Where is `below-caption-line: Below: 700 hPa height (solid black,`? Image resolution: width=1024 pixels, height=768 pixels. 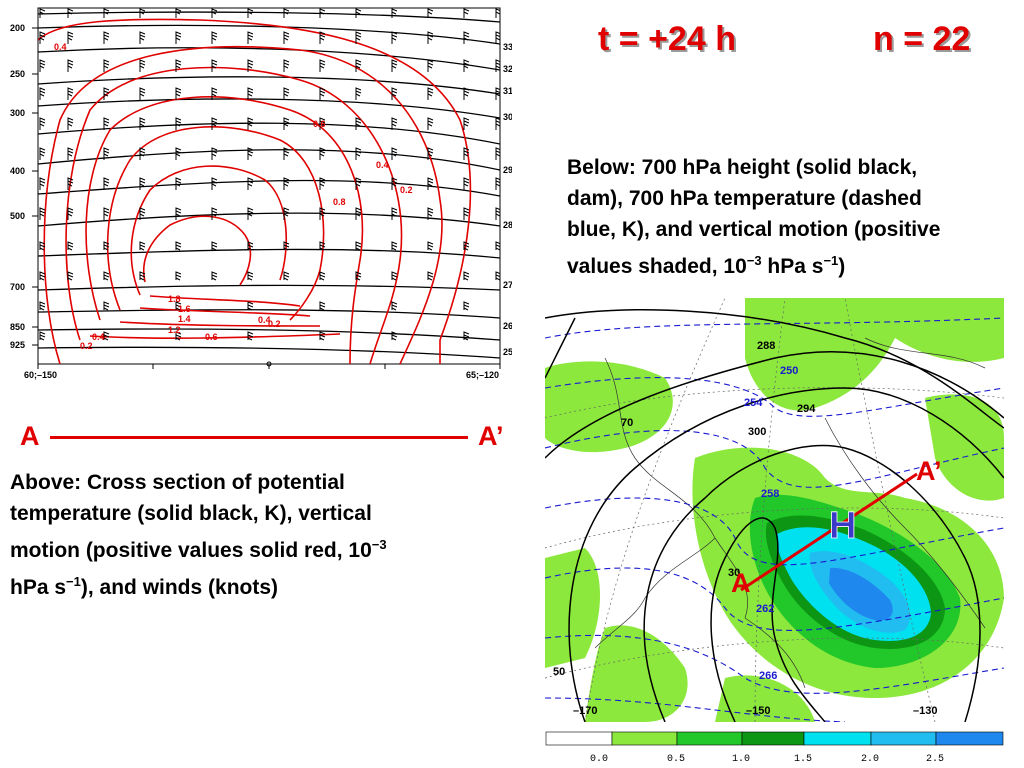
below-caption-line: Below: 700 hPa height (solid black, is located at coordinates (742, 167).